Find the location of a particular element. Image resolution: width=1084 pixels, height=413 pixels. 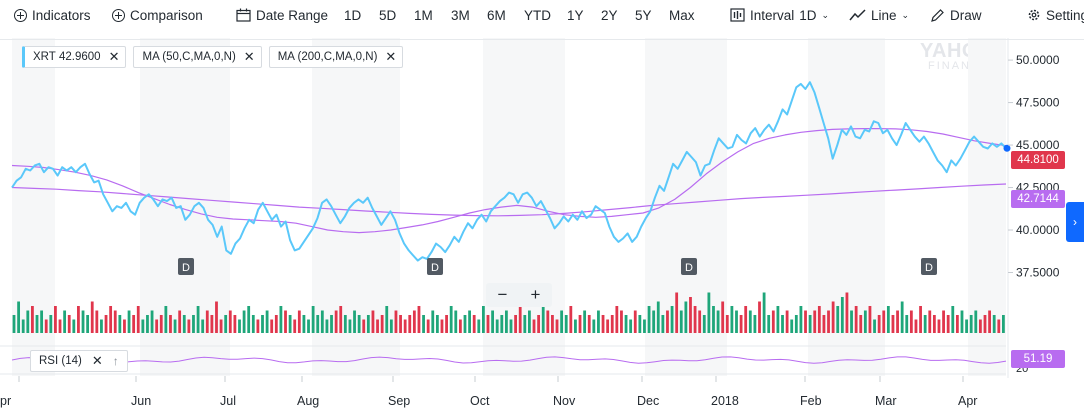

line-chart-icon is located at coordinates (857, 15).